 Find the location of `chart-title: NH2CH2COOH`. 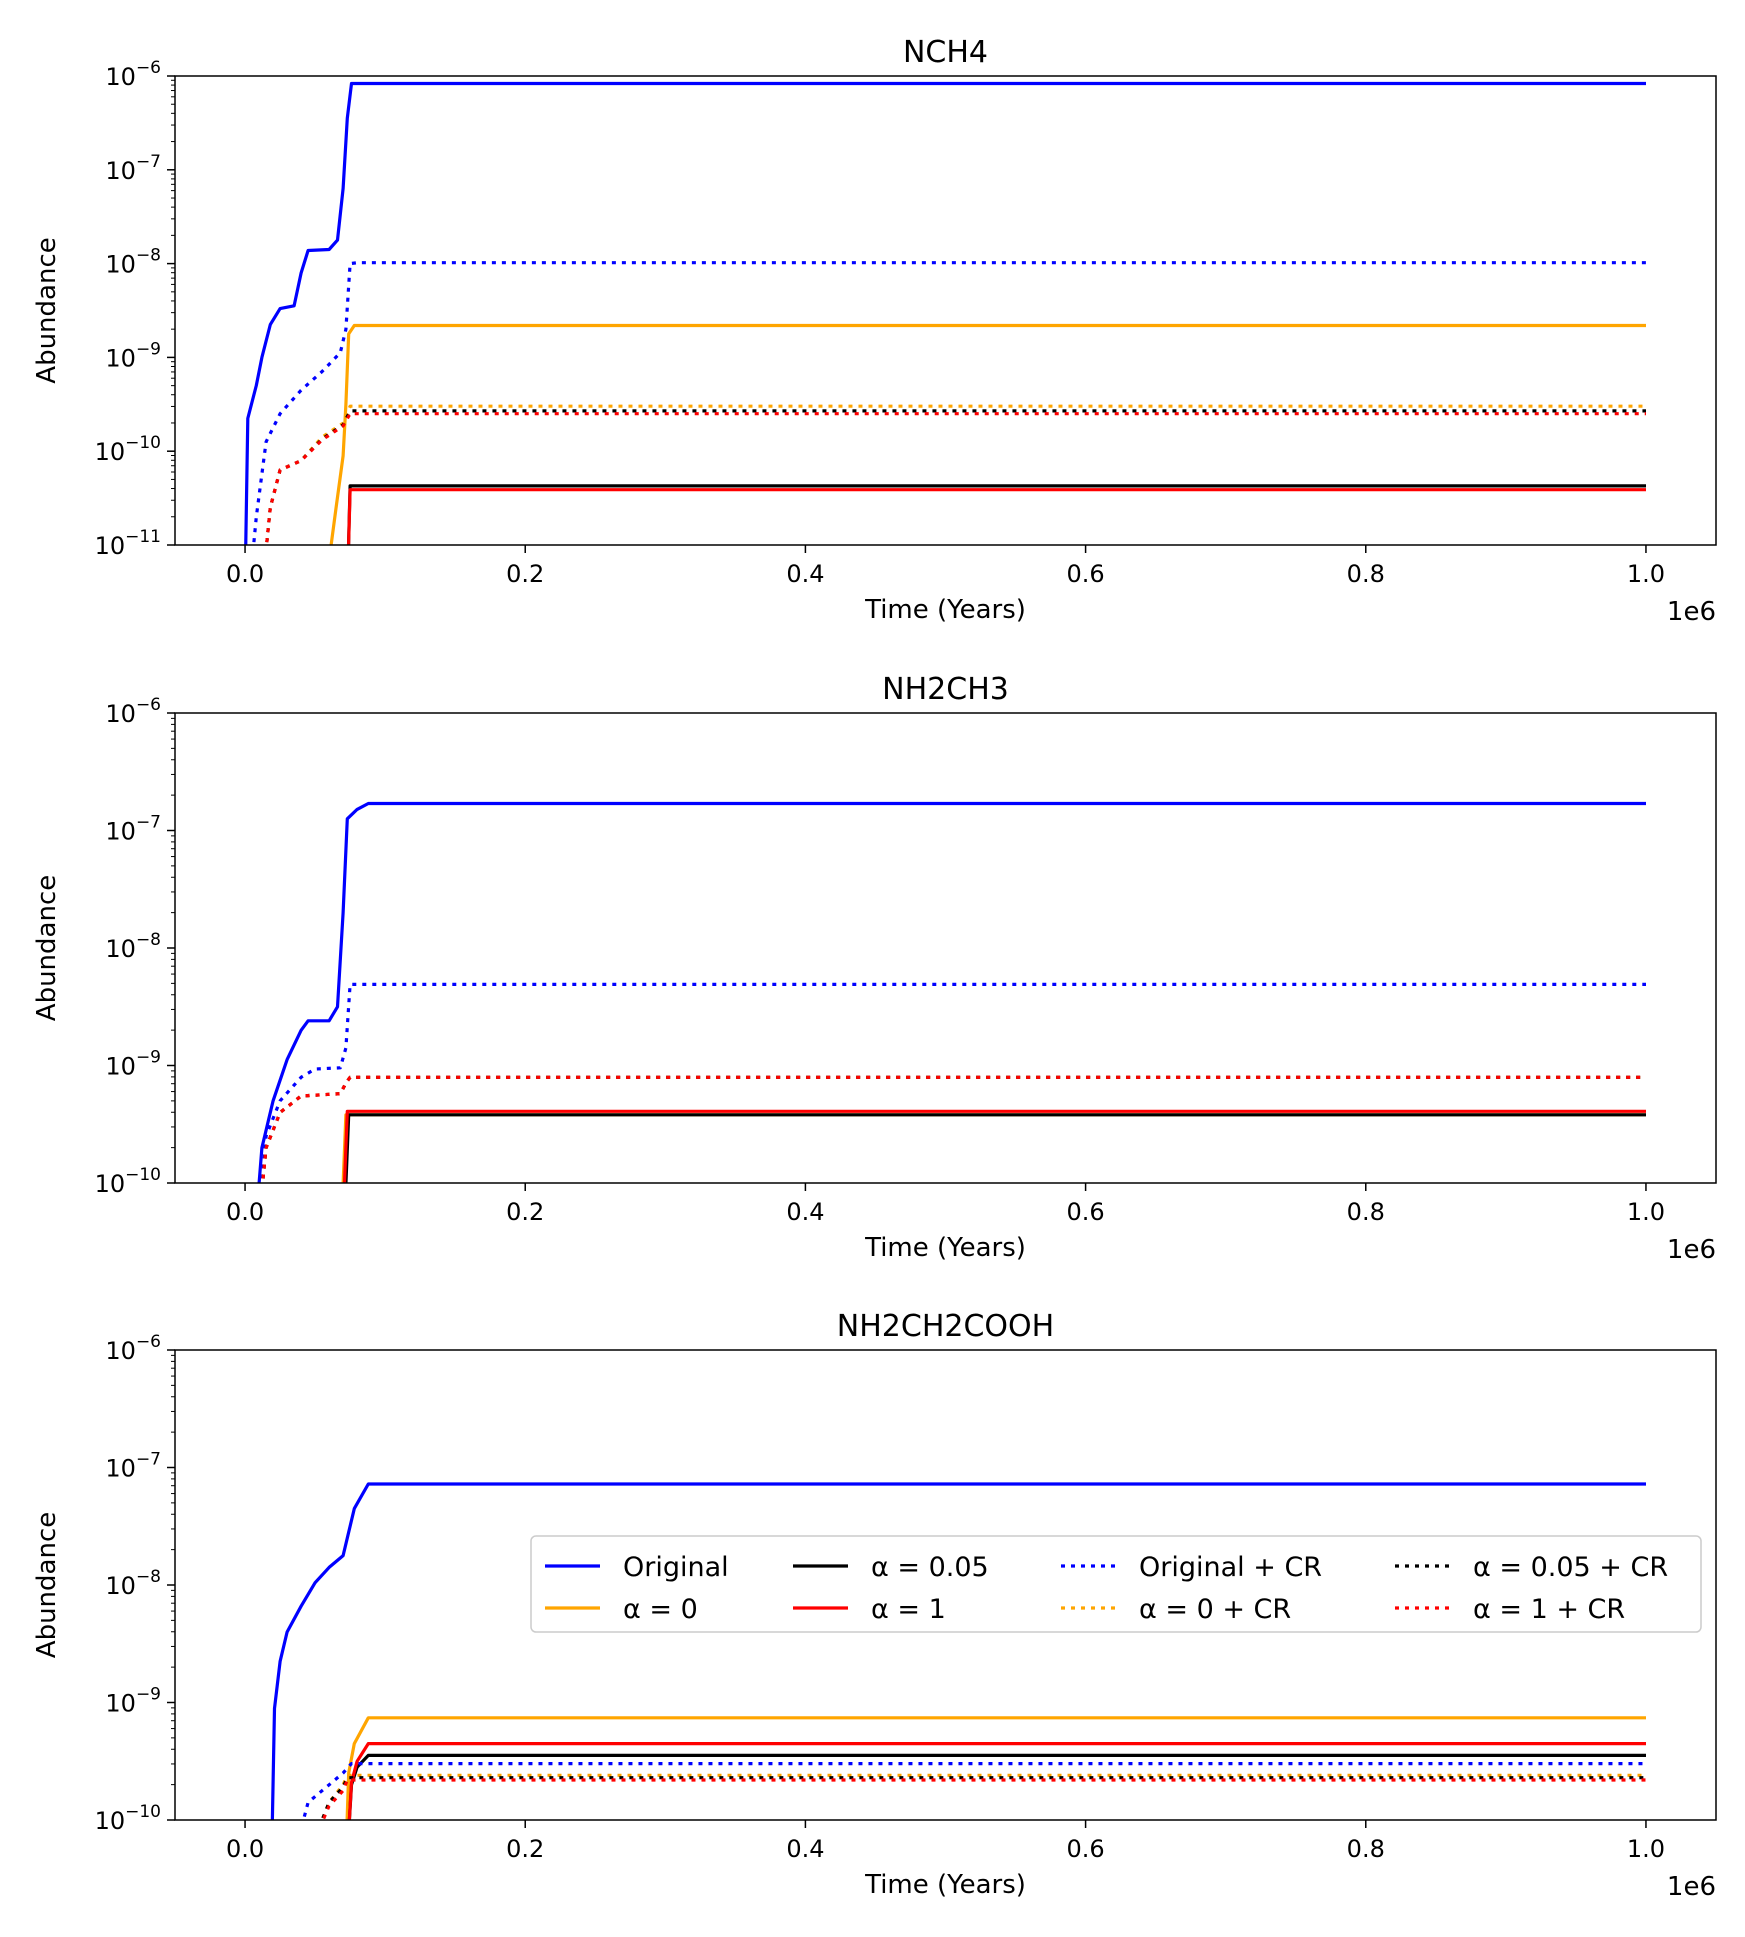

chart-title: NH2CH2COOH is located at coordinates (945, 1326).